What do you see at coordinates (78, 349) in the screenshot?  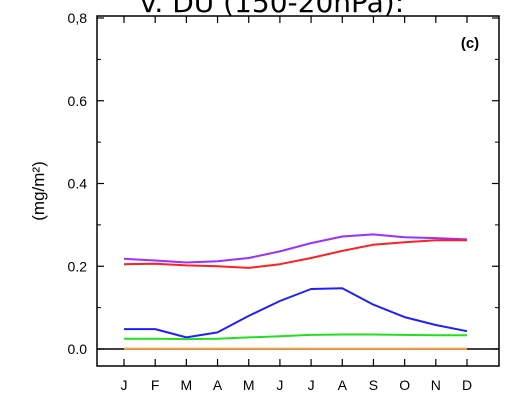 I see `y-tick-label: 0.0` at bounding box center [78, 349].